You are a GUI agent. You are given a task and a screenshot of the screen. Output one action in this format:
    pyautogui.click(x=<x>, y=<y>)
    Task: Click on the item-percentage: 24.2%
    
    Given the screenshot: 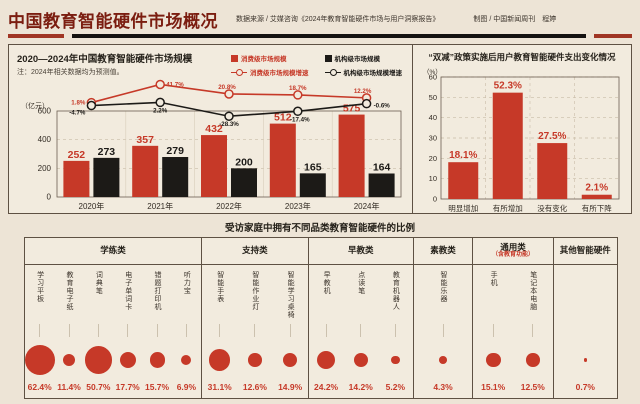 What is the action you would take?
    pyautogui.click(x=326, y=387)
    